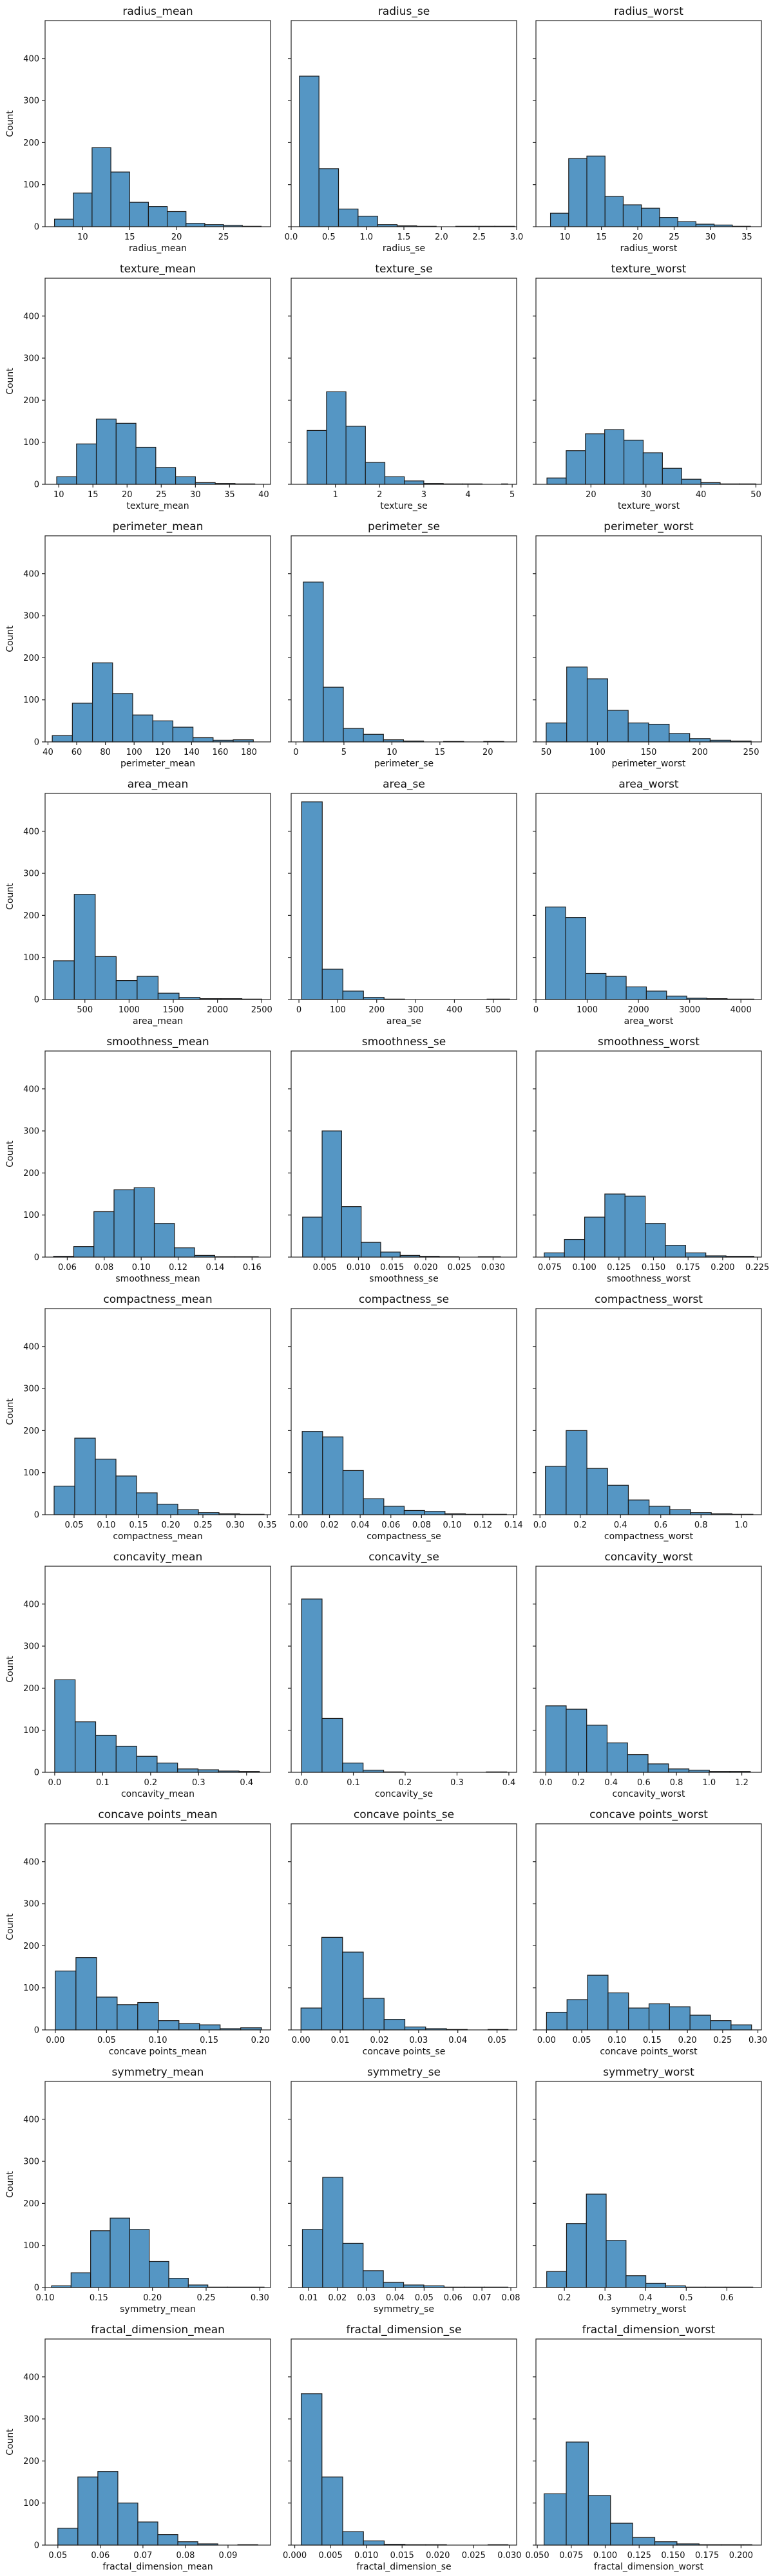  Describe the element at coordinates (647, 903) in the screenshot. I see `histogram-panel: 0 1000 2000 3000 4000 area_worst area_worst` at that location.